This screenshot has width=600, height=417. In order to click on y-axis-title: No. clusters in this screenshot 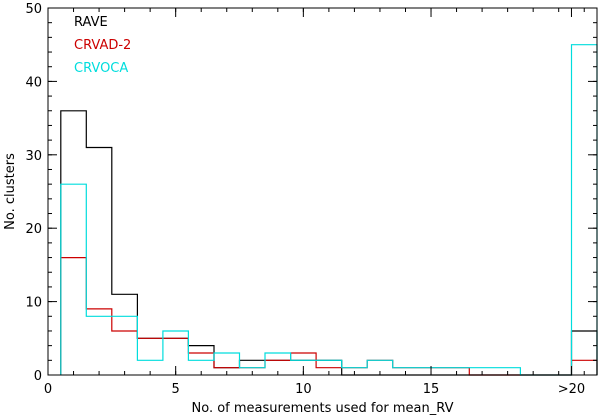, I will do `click(10, 191)`.